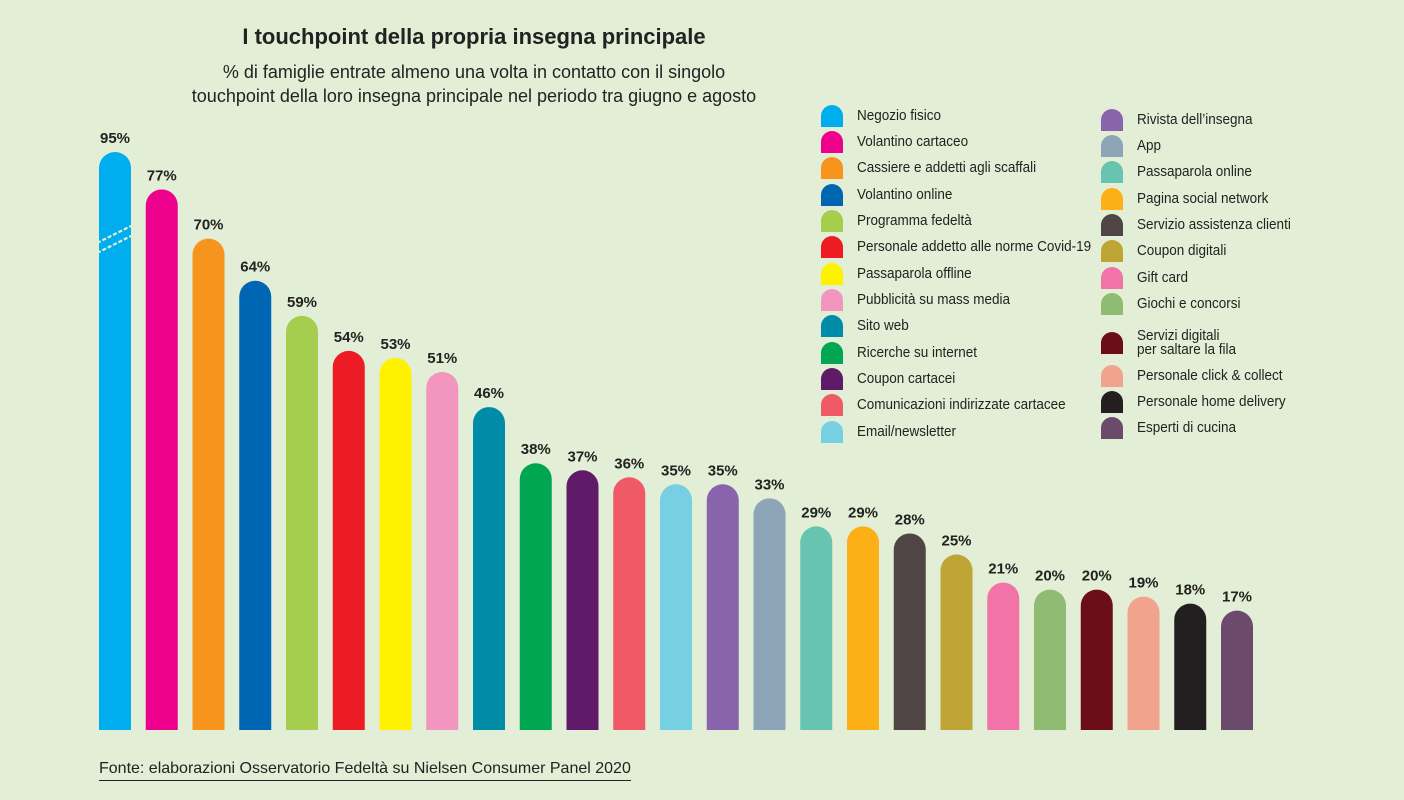  I want to click on bar-value-label-7: 53%, so click(395, 344).